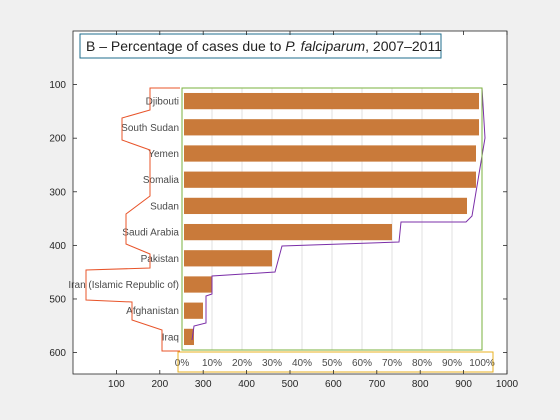 The width and height of the screenshot is (560, 420). Describe the element at coordinates (150, 128) in the screenshot. I see `category-label: South Sudan` at that location.